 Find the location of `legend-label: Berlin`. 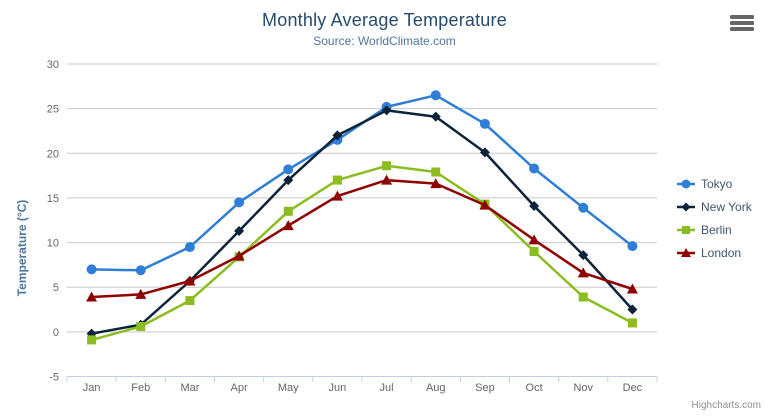

legend-label: Berlin is located at coordinates (716, 230).